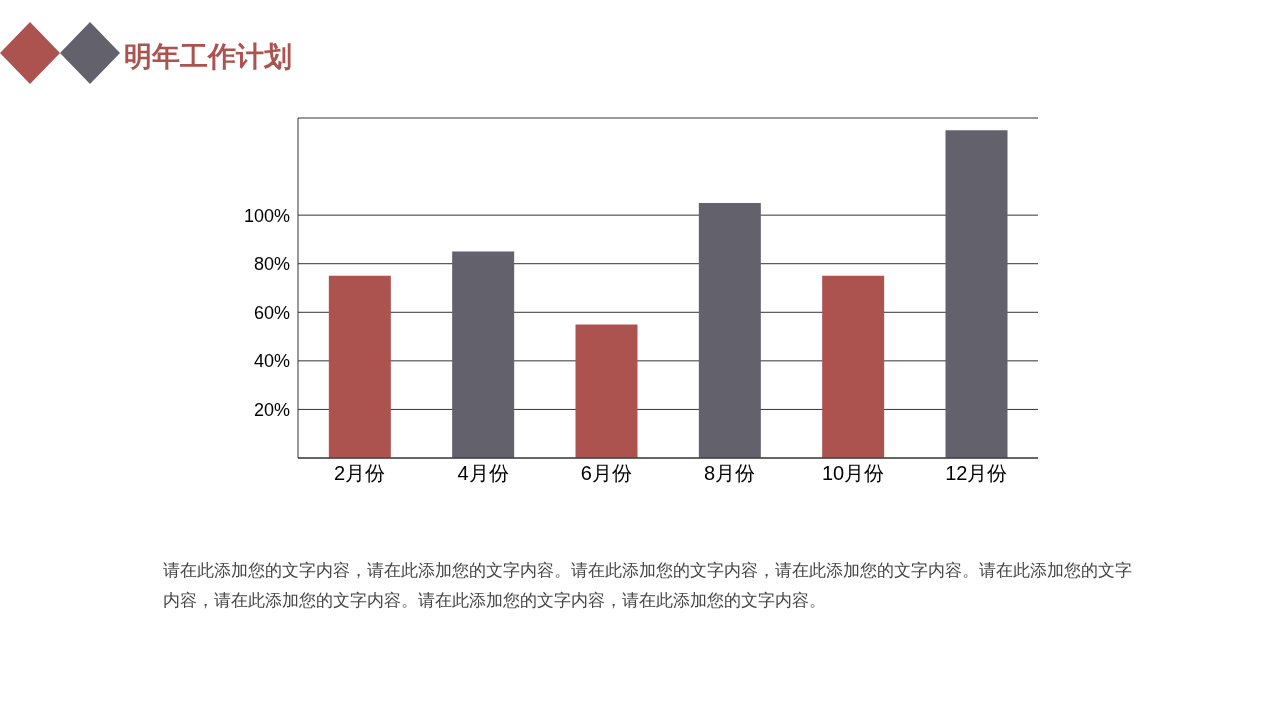 This screenshot has height=720, width=1280. I want to click on chart-title: 明年工作计划, so click(208, 57).